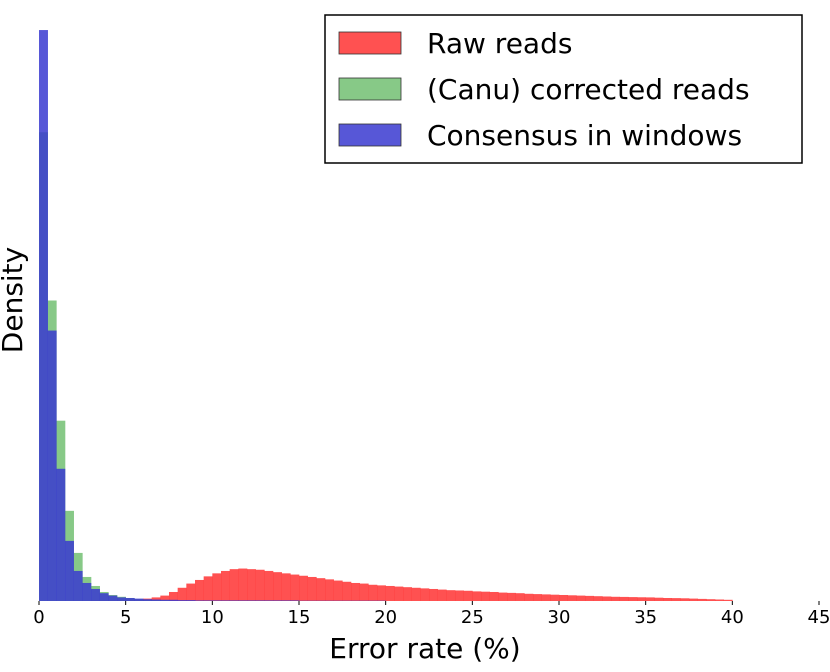 The height and width of the screenshot is (672, 830). Describe the element at coordinates (732, 617) in the screenshot. I see `x-tick-label: 40` at that location.